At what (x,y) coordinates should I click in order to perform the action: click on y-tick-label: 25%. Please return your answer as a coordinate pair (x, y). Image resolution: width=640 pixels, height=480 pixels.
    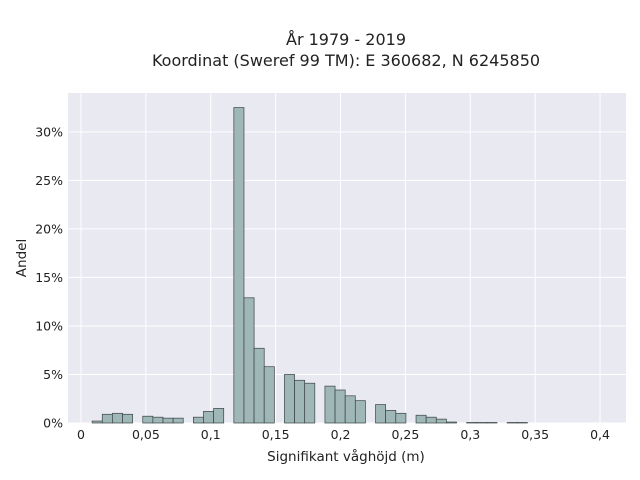
    Looking at the image, I should click on (49, 180).